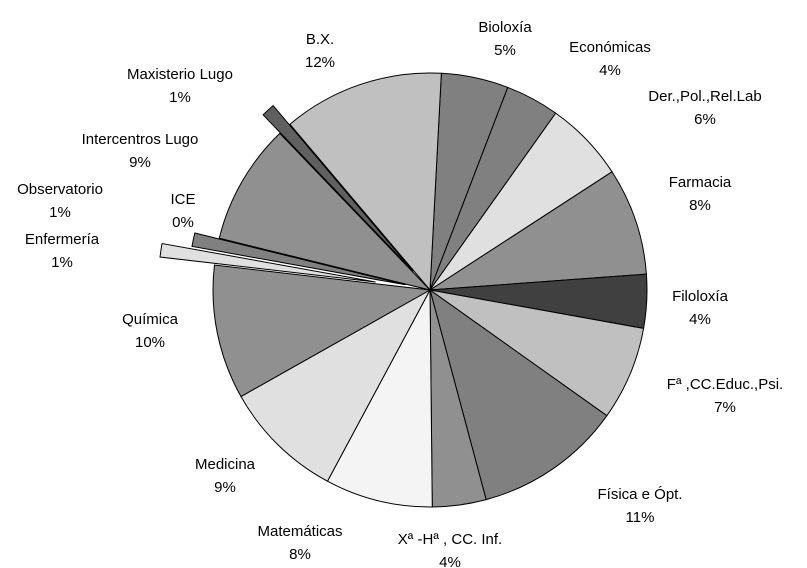  What do you see at coordinates (505, 50) in the screenshot?
I see `slice-value-label: 5%` at bounding box center [505, 50].